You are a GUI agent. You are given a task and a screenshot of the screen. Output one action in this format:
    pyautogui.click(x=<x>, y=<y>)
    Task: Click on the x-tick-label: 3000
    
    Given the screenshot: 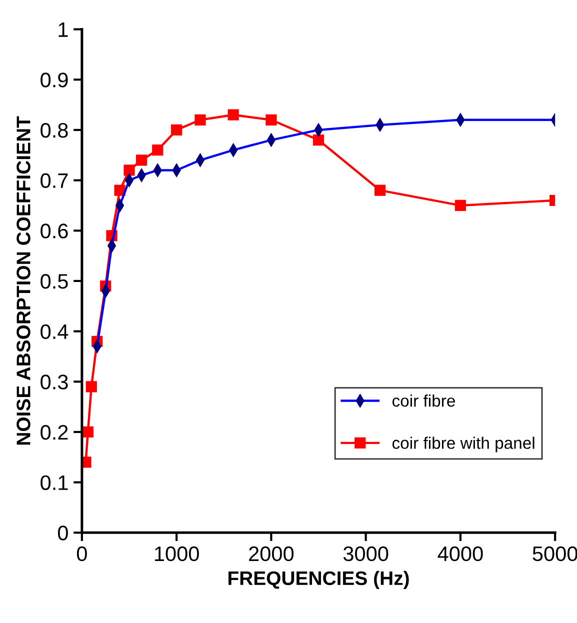 What is the action you would take?
    pyautogui.click(x=365, y=554)
    